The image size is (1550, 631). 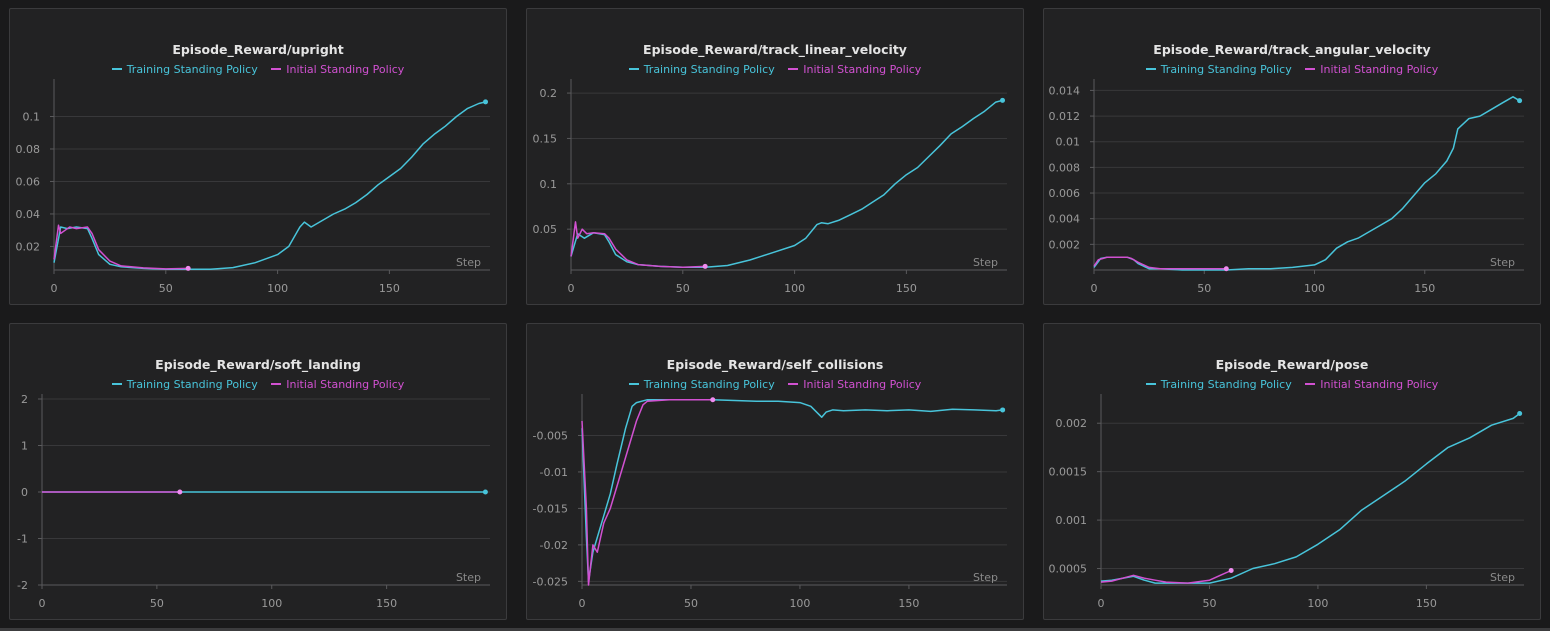 I want to click on chart-plot: 0.05 0.1 0.15 0.2 0 50 100 150 Step, so click(x=770, y=187).